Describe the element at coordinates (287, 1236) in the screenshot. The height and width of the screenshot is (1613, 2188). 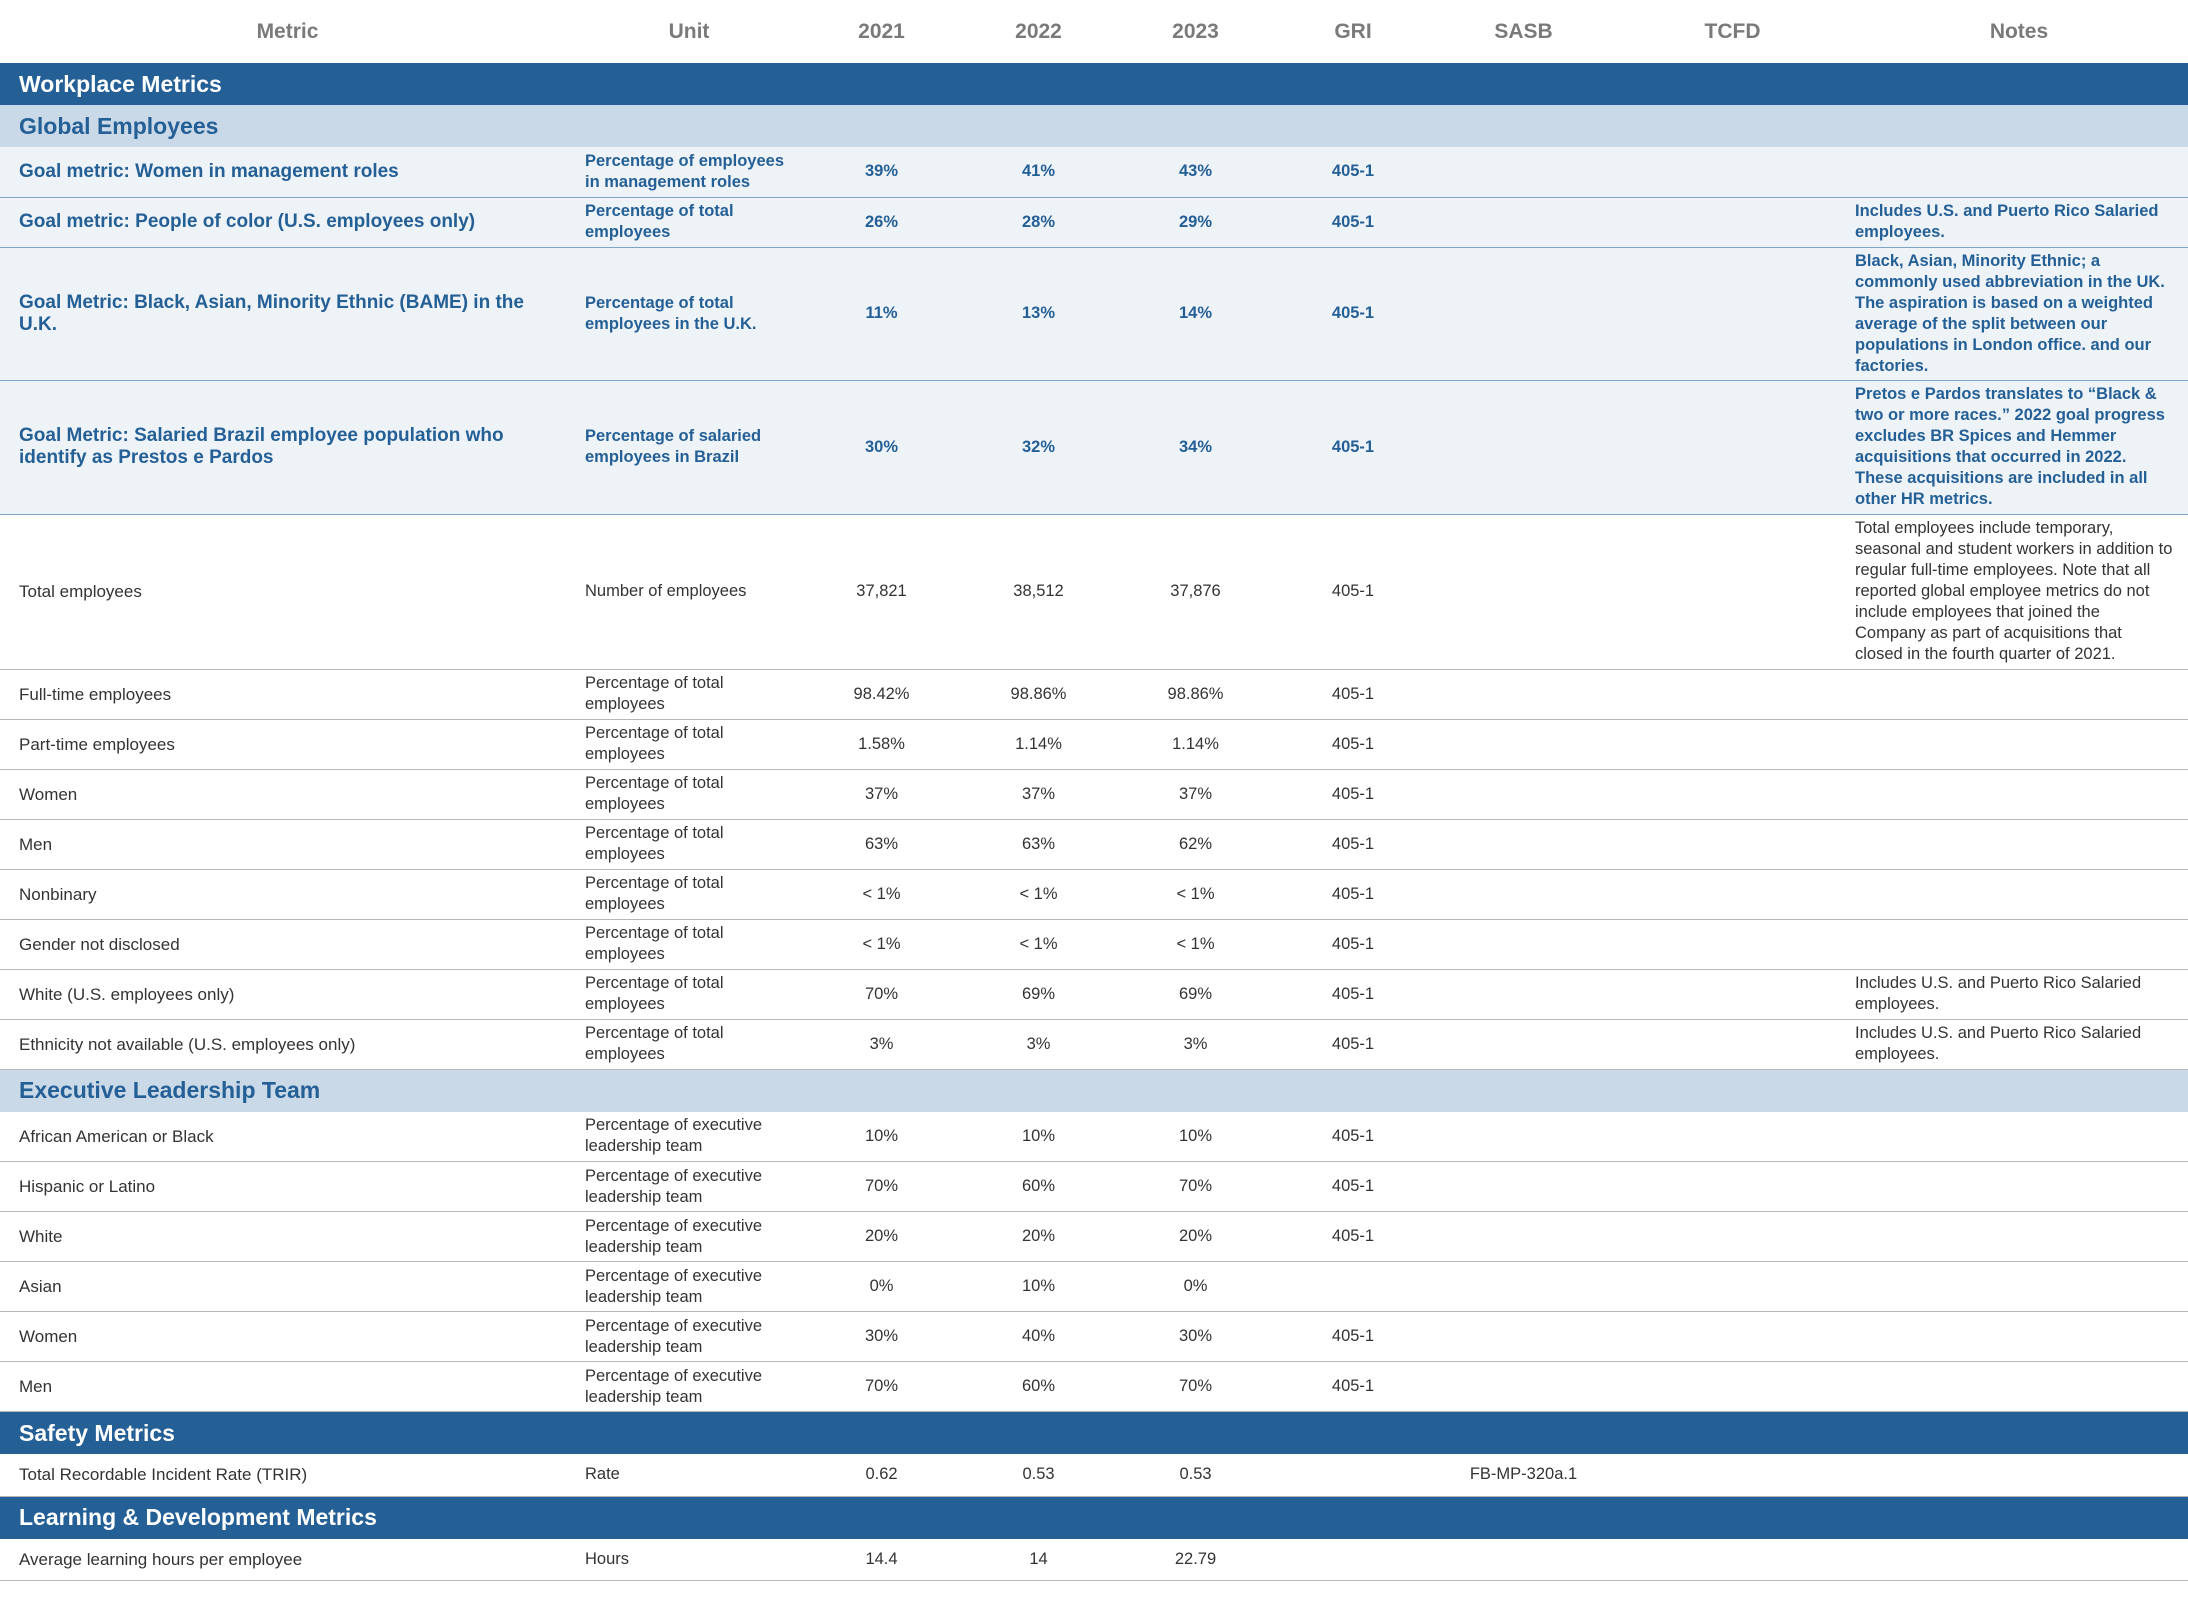
I see `cell-metric: White` at that location.